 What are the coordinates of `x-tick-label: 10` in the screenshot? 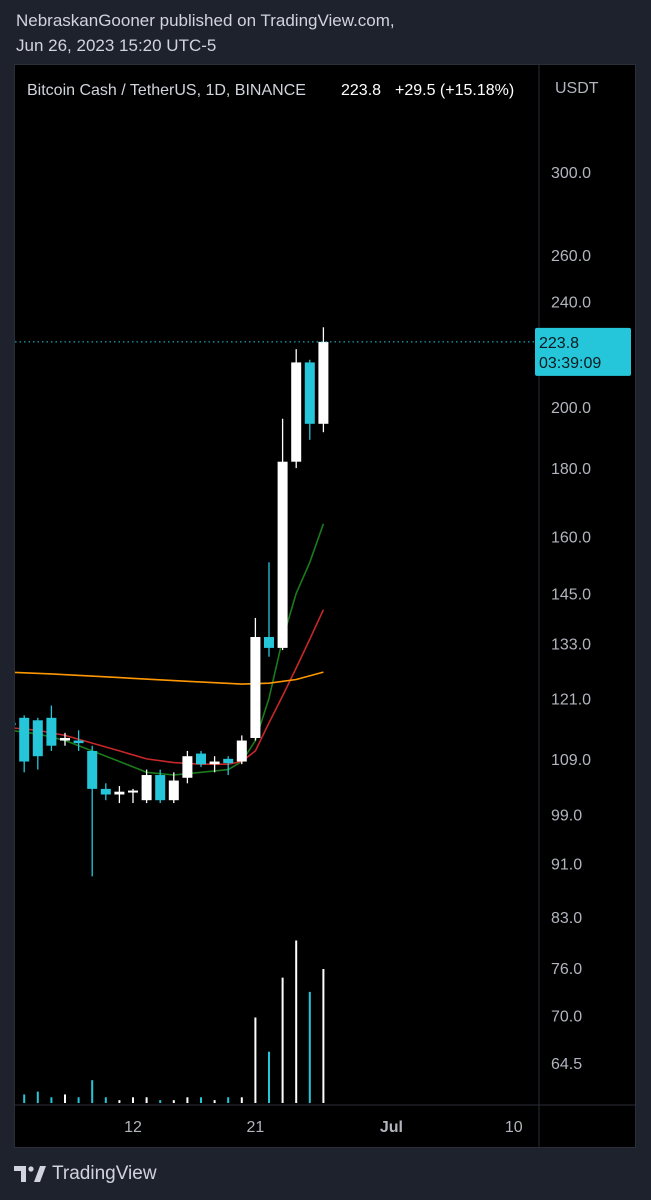 It's located at (514, 1127).